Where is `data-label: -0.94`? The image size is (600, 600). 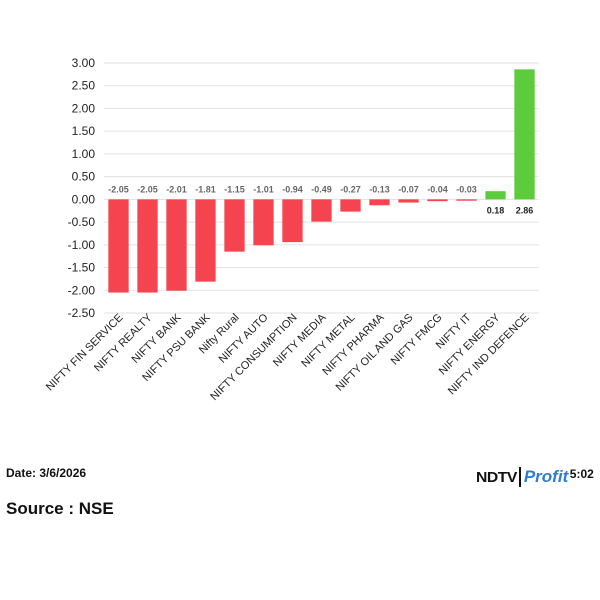
data-label: -0.94 is located at coordinates (292, 189).